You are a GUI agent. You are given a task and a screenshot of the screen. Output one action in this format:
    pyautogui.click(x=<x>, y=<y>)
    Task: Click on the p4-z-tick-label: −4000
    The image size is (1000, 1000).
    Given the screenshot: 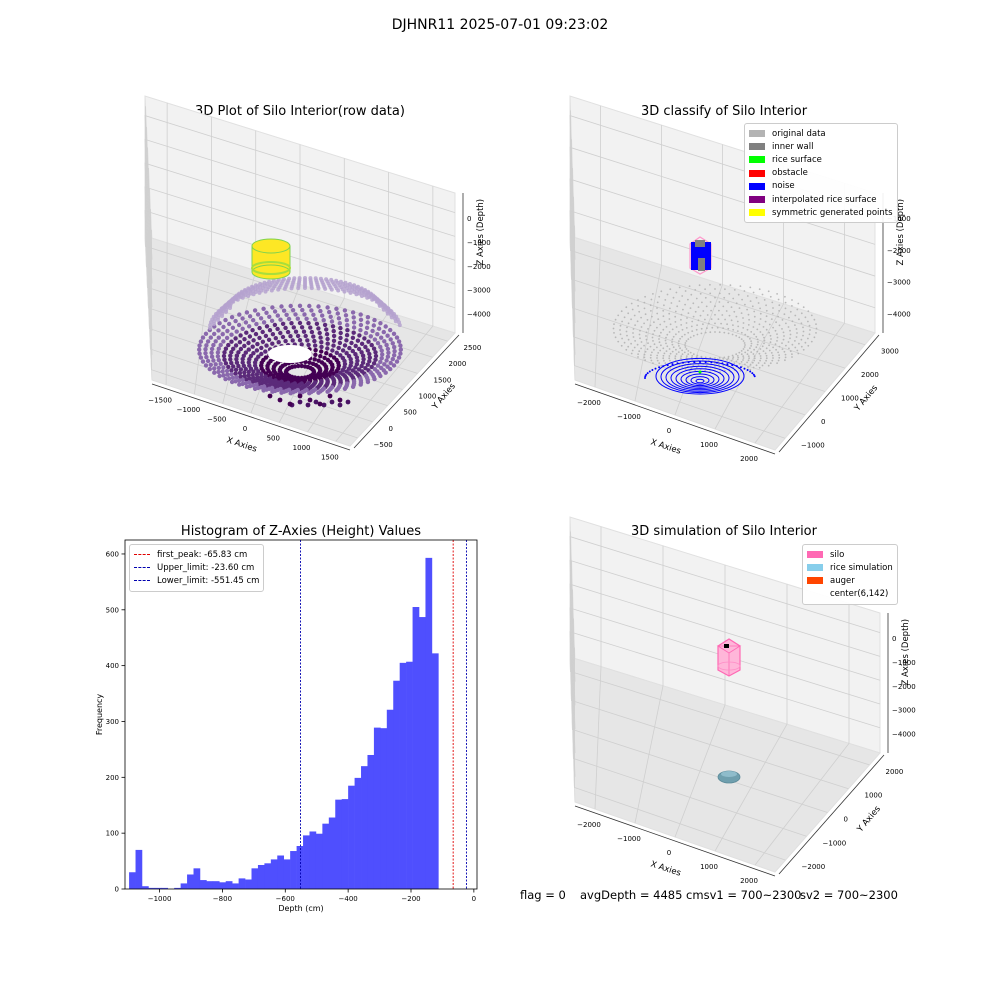 What is the action you would take?
    pyautogui.click(x=904, y=734)
    